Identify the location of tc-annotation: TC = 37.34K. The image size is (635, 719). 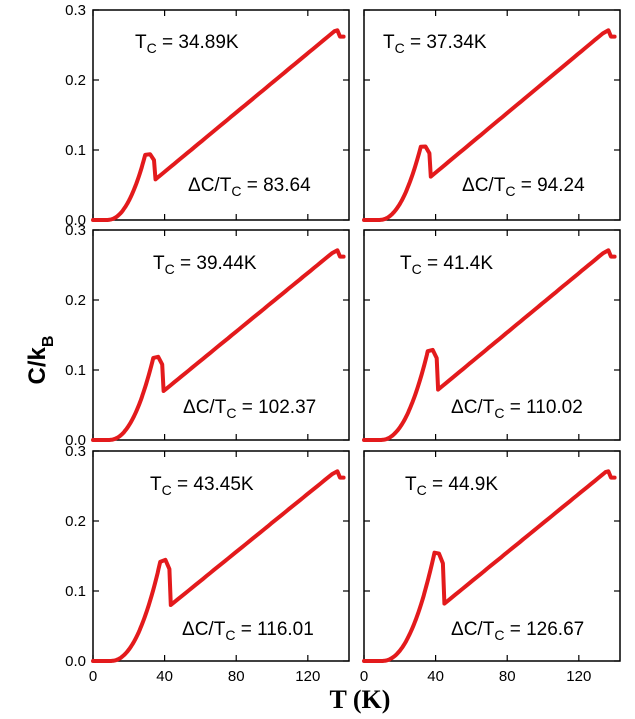
(435, 44).